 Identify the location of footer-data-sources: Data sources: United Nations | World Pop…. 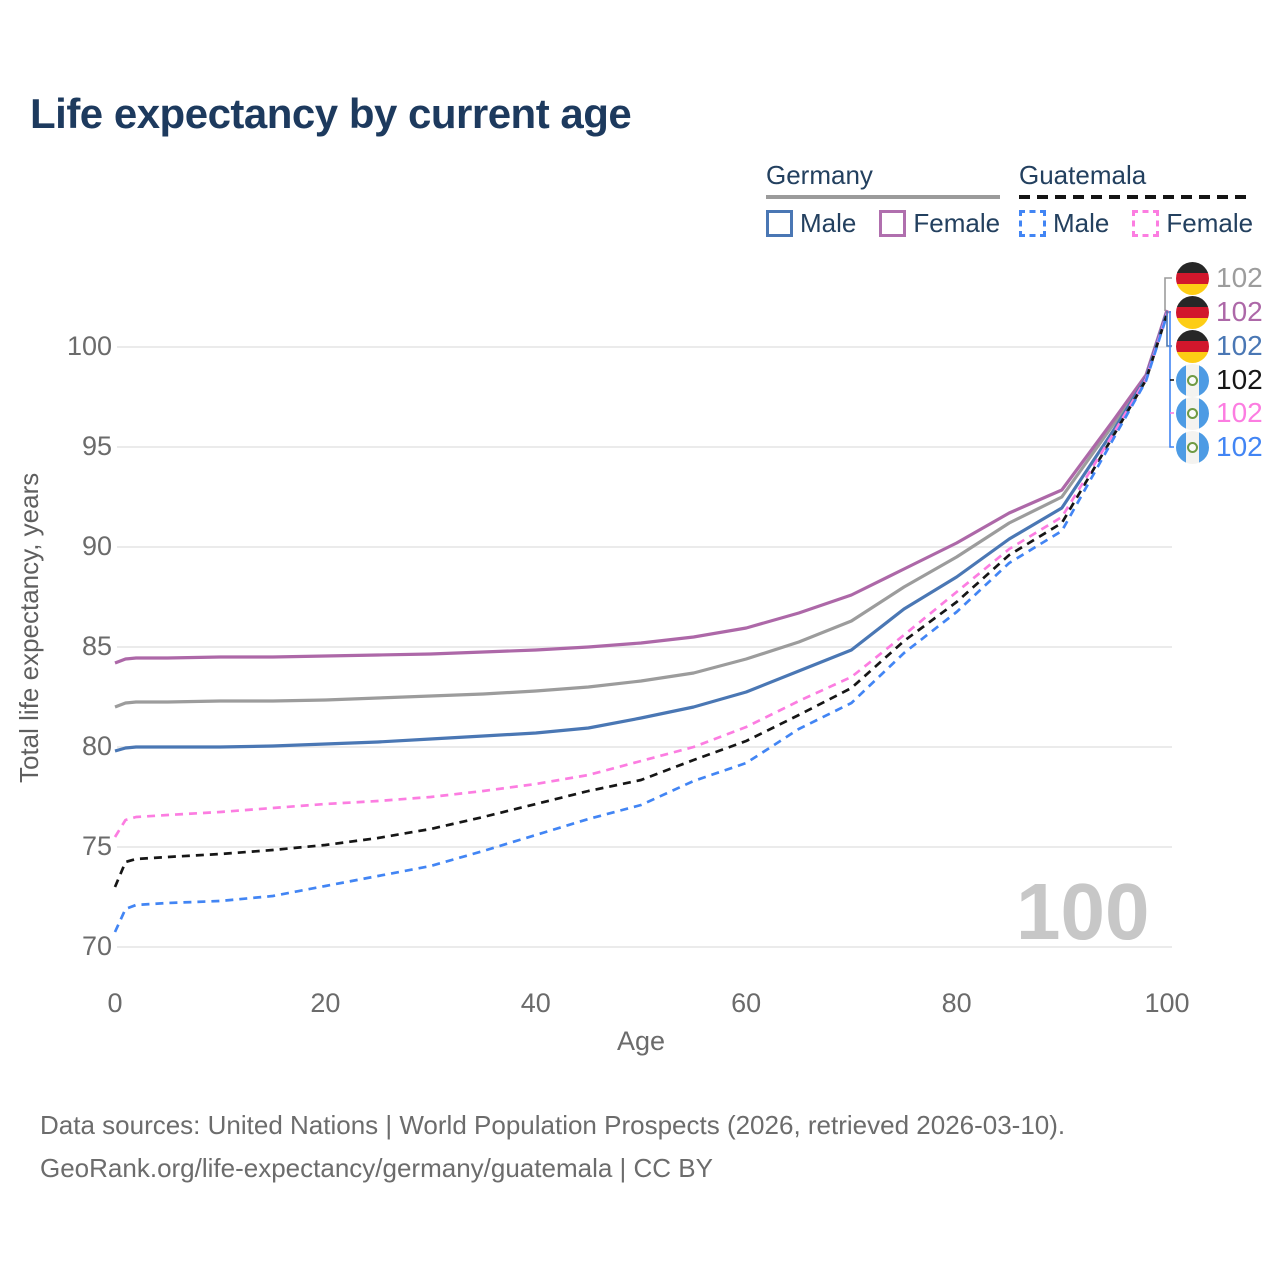
(553, 1125).